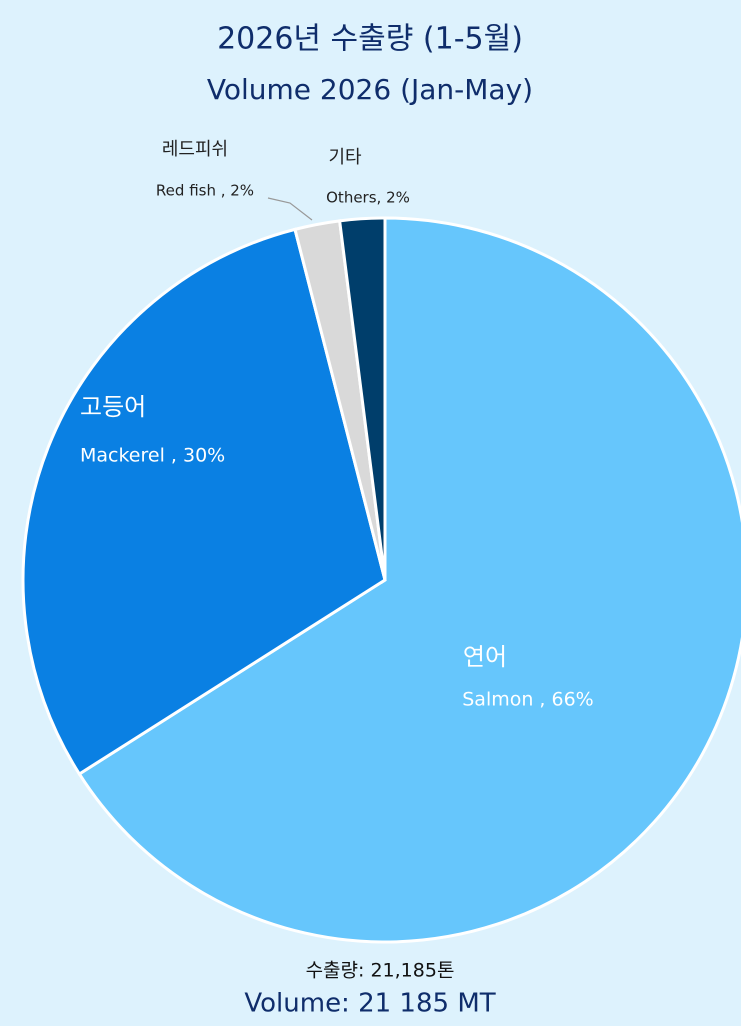  What do you see at coordinates (485, 657) in the screenshot?
I see `category-label: 연어` at bounding box center [485, 657].